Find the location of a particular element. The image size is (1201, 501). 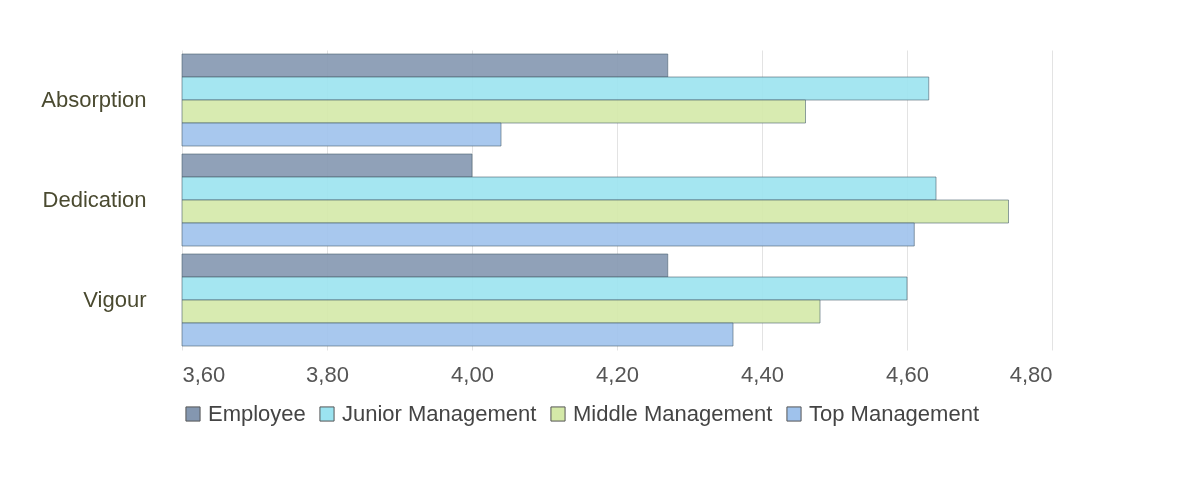

legend-label: Middle Management is located at coordinates (673, 413).